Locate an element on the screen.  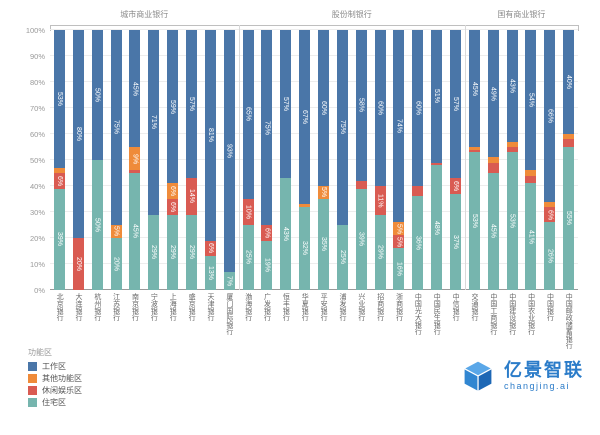
x-axis-bank-label: 上海银行 is located at coordinates (173, 307).